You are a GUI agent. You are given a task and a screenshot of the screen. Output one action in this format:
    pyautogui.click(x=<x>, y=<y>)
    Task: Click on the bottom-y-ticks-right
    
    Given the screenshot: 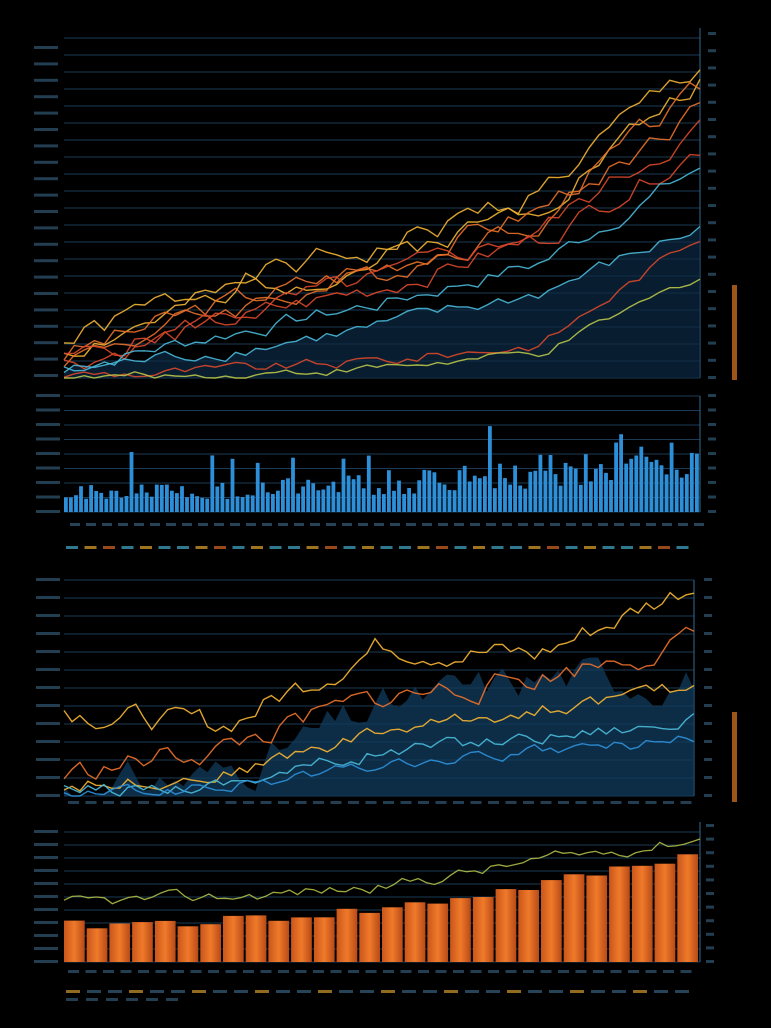 What is the action you would take?
    pyautogui.click(x=710, y=893)
    